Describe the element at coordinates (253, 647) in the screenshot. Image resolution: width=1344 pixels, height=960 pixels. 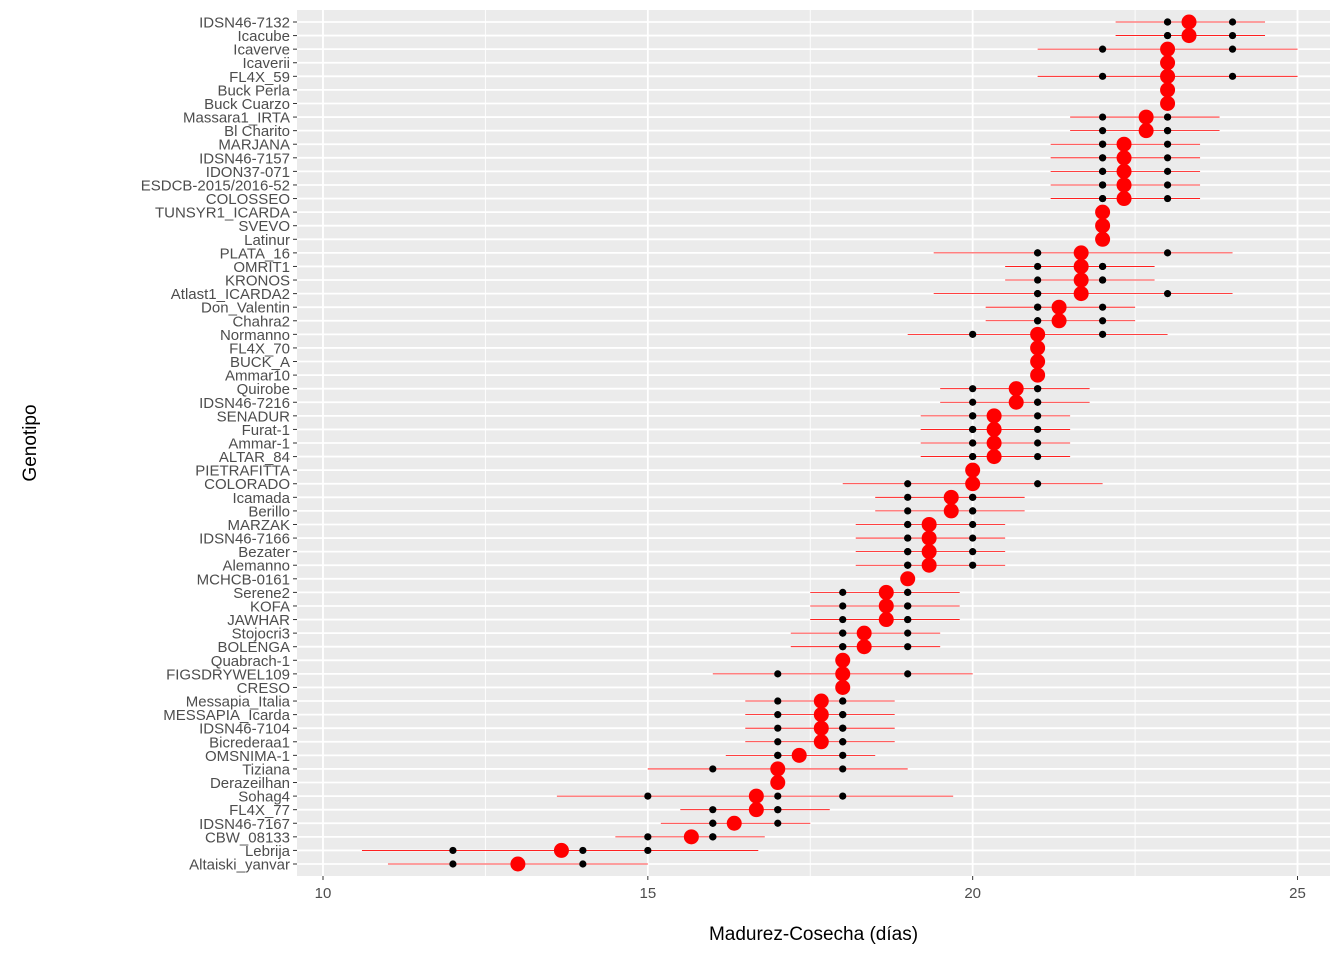
I see `y-tick-label: BOLENGA` at that location.